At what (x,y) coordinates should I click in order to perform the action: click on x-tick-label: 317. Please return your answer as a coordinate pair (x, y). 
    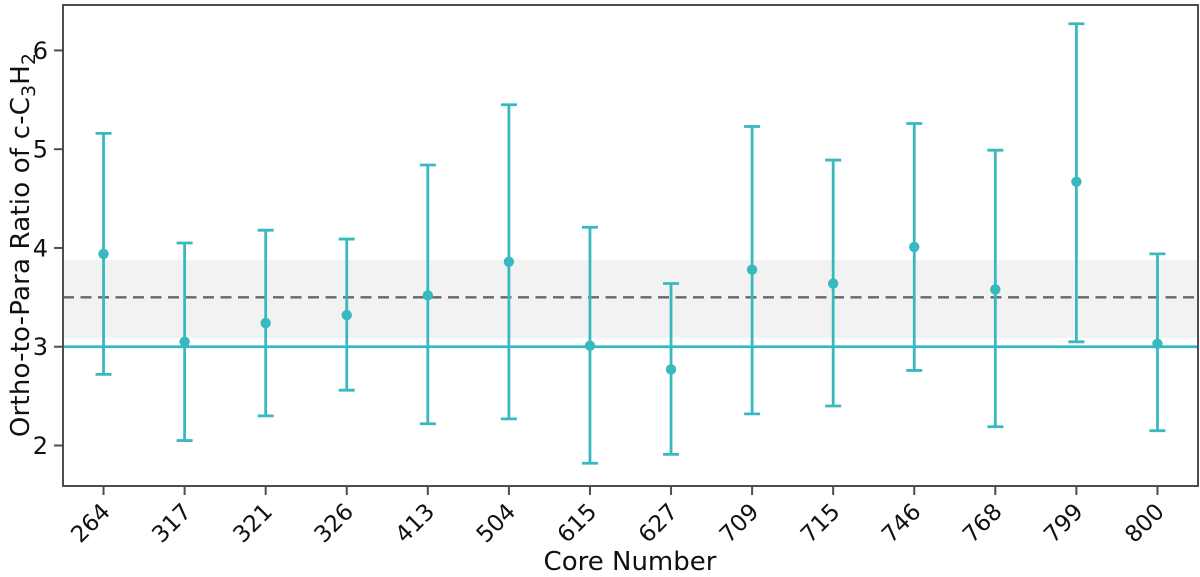
    Looking at the image, I should click on (171, 523).